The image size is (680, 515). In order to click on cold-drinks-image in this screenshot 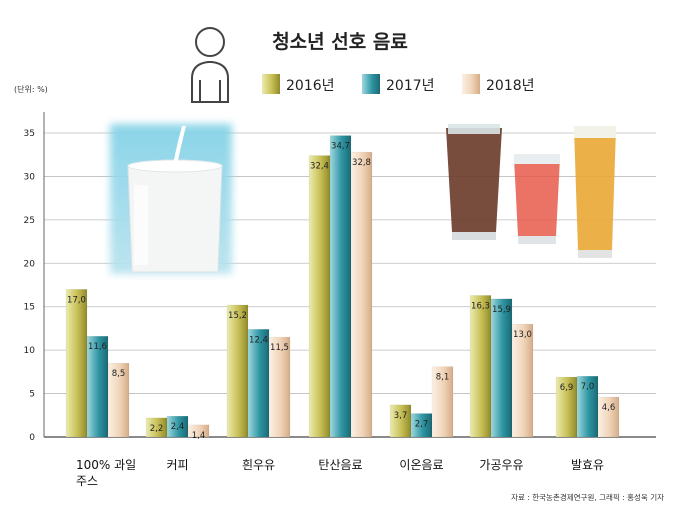, I will do `click(531, 191)`.